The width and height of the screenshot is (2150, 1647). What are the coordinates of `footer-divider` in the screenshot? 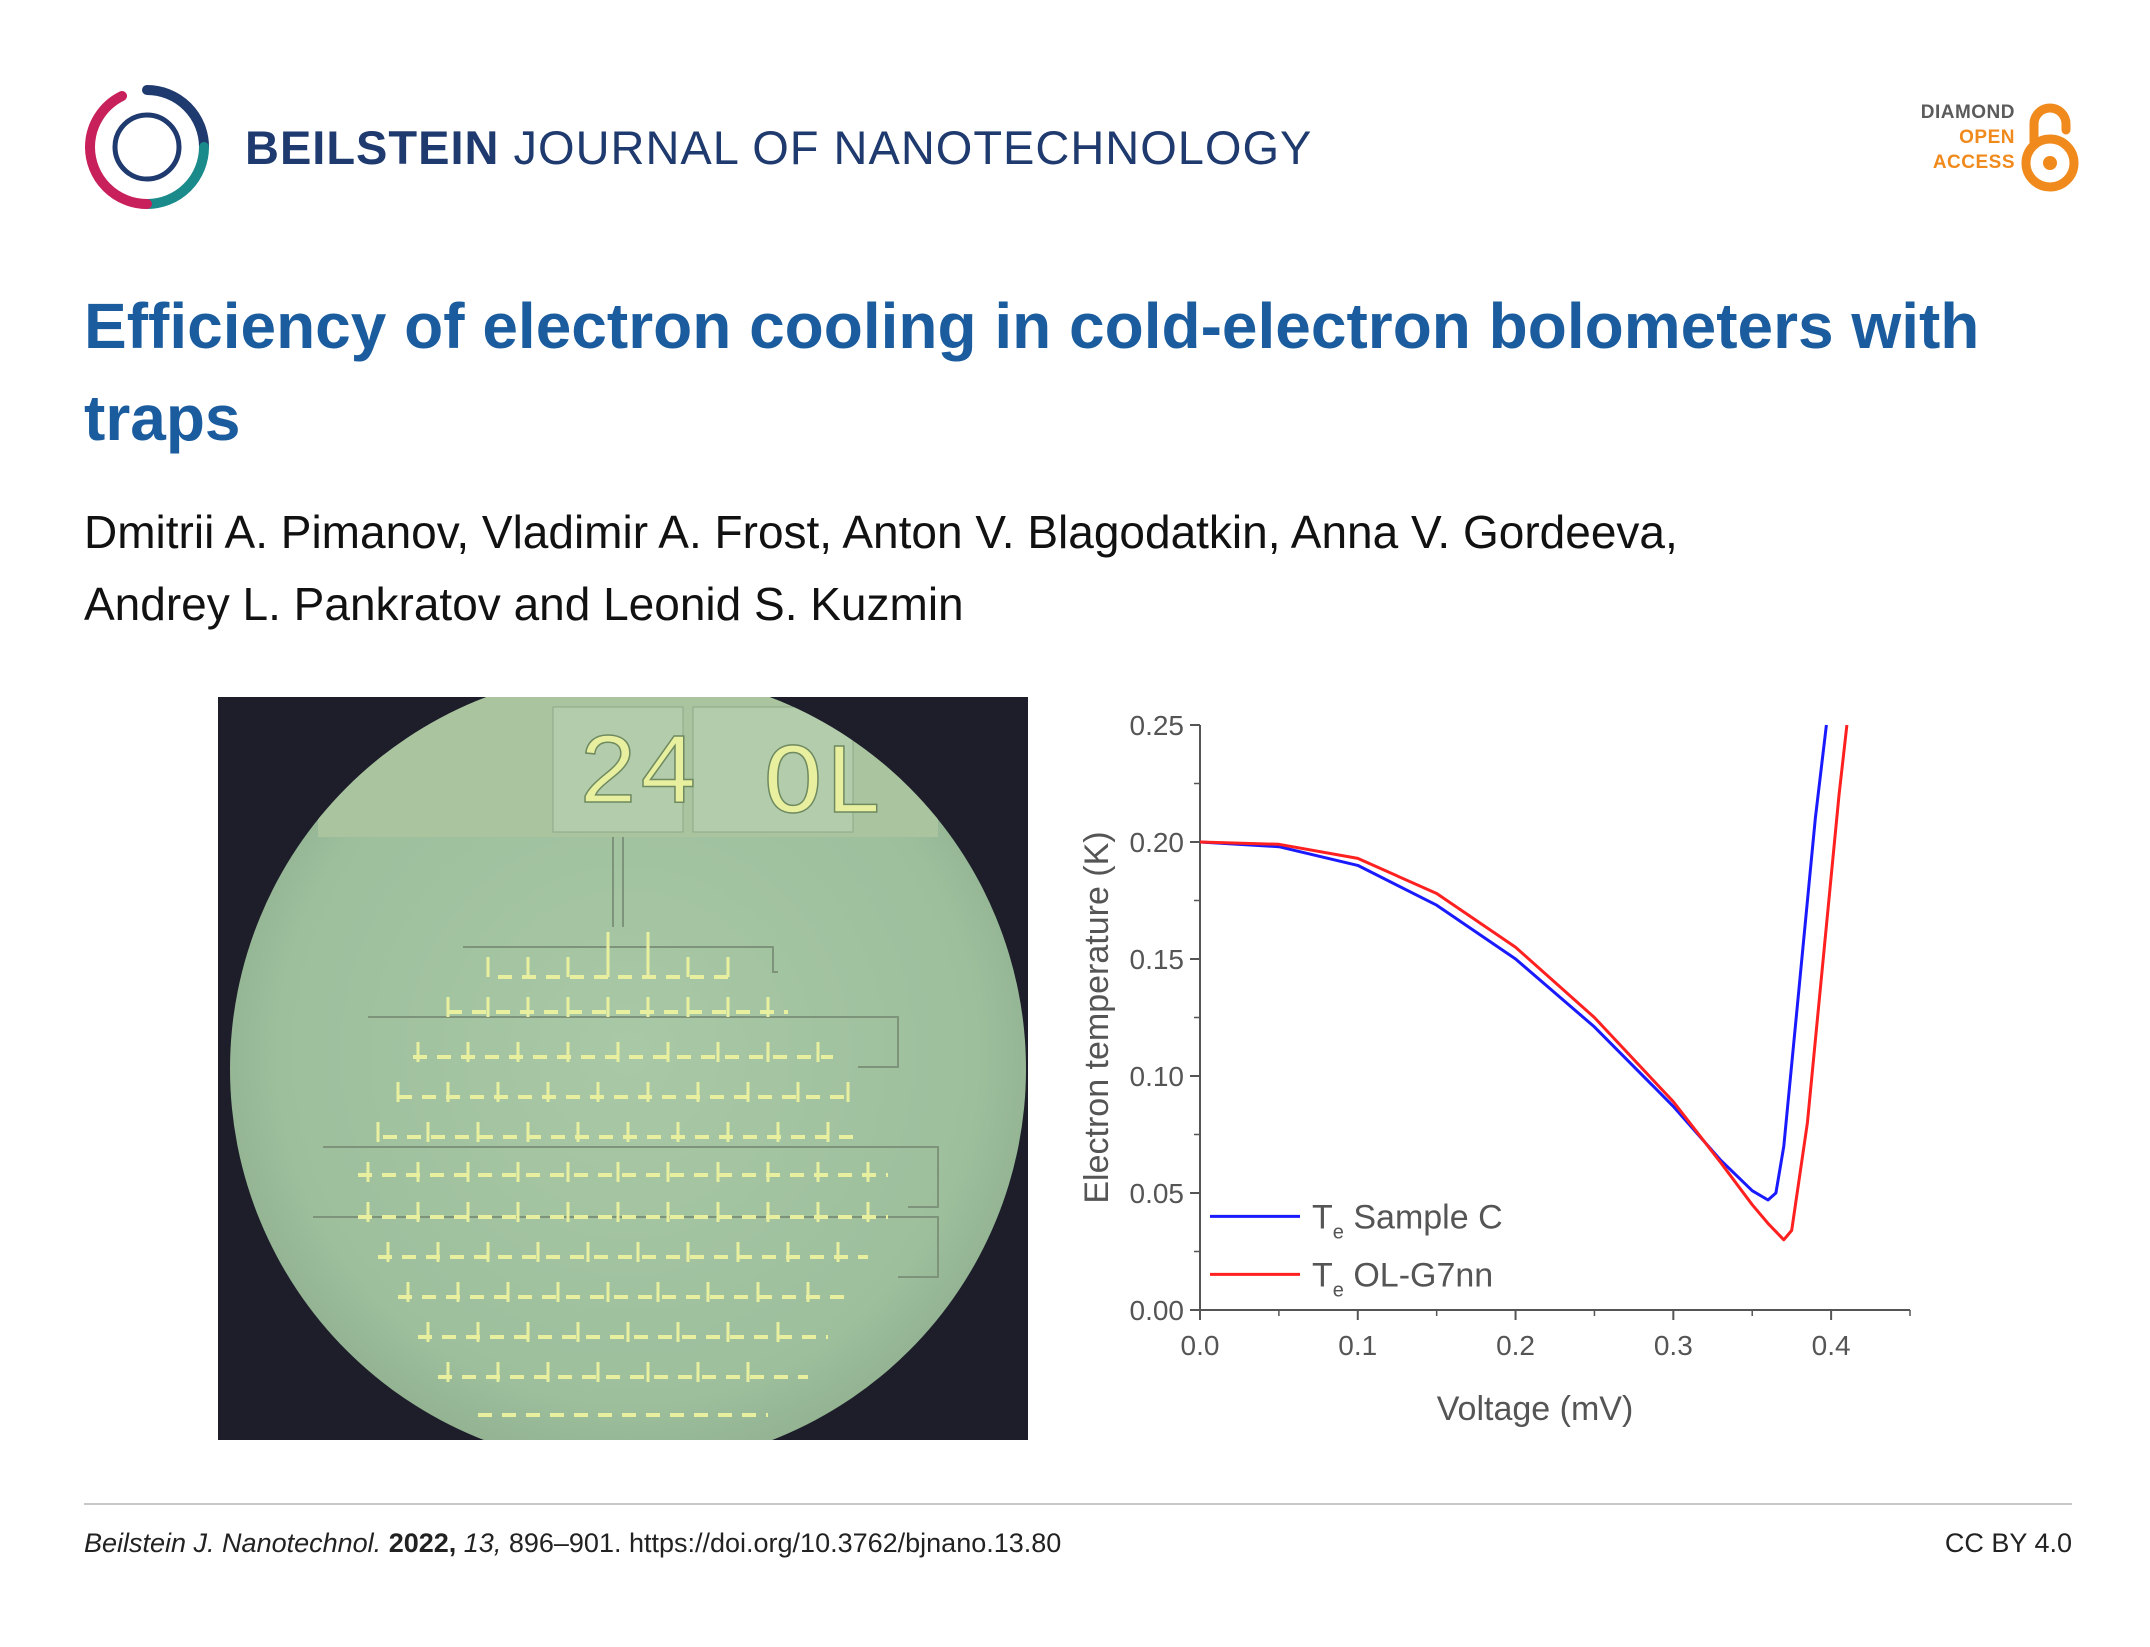 It's located at (1078, 1504).